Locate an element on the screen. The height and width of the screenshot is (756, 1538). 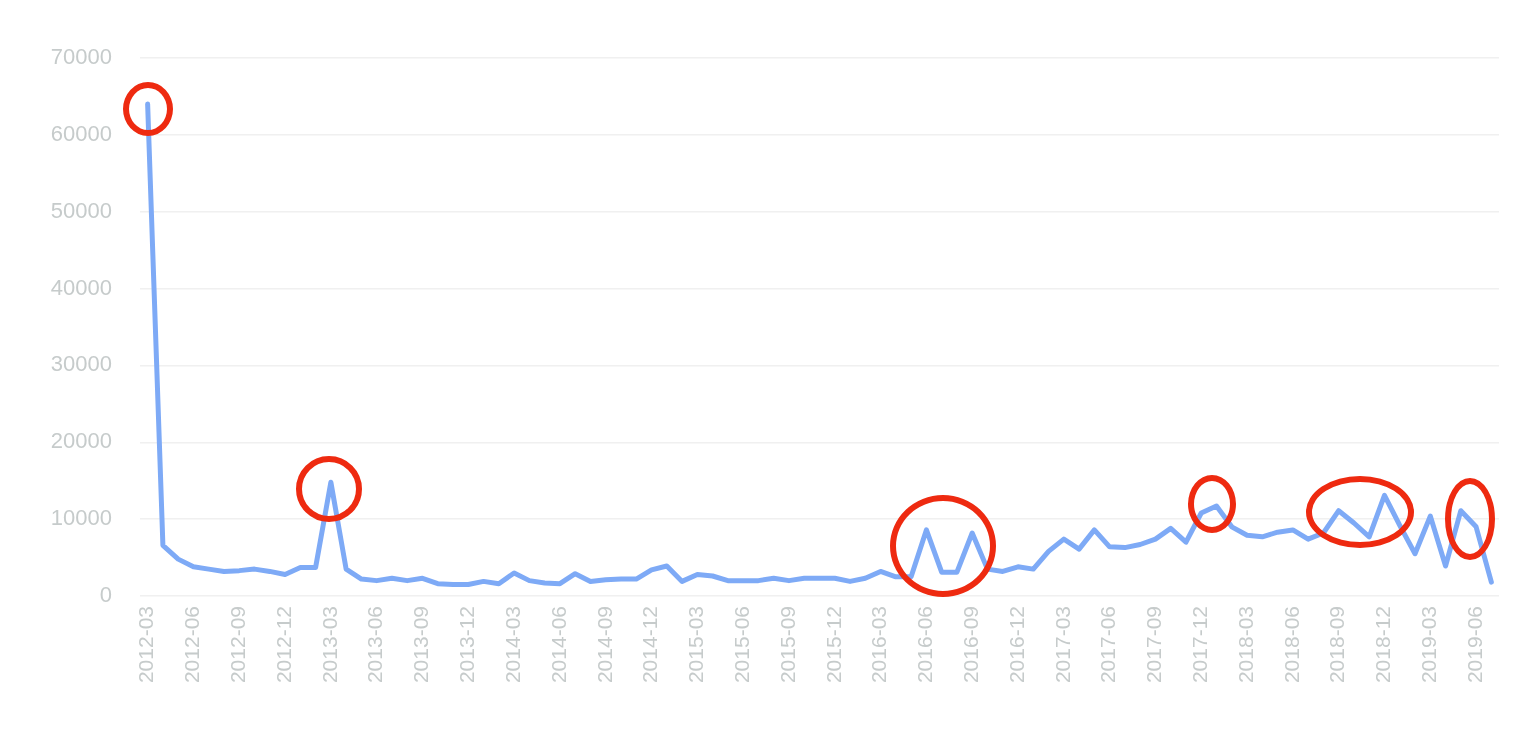
x-tick-label: 2013-03 is located at coordinates (329, 645).